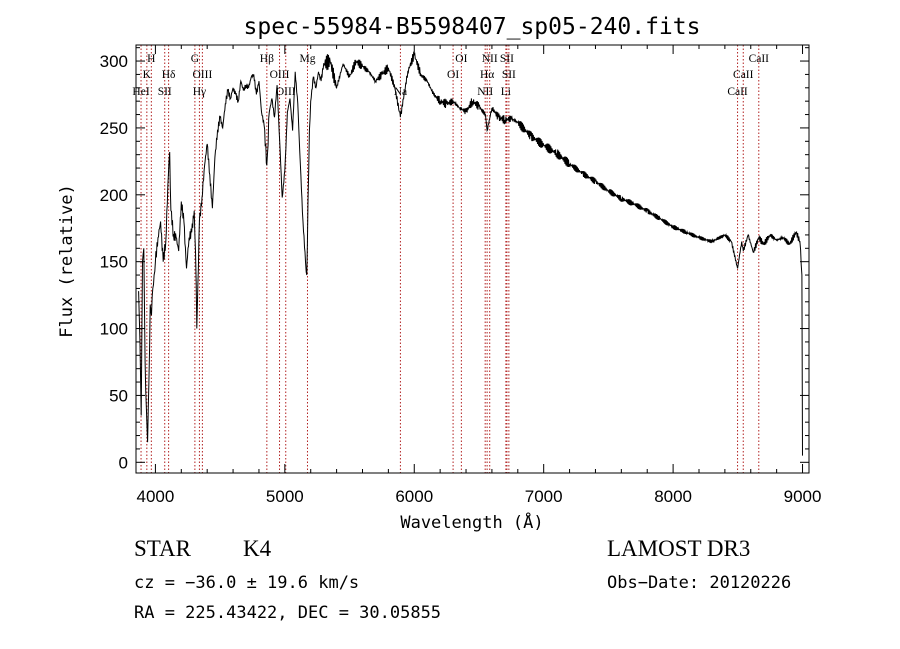 Image resolution: width=900 pixels, height=649 pixels. Describe the element at coordinates (307, 59) in the screenshot. I see `line-marker-label: Mg` at that location.